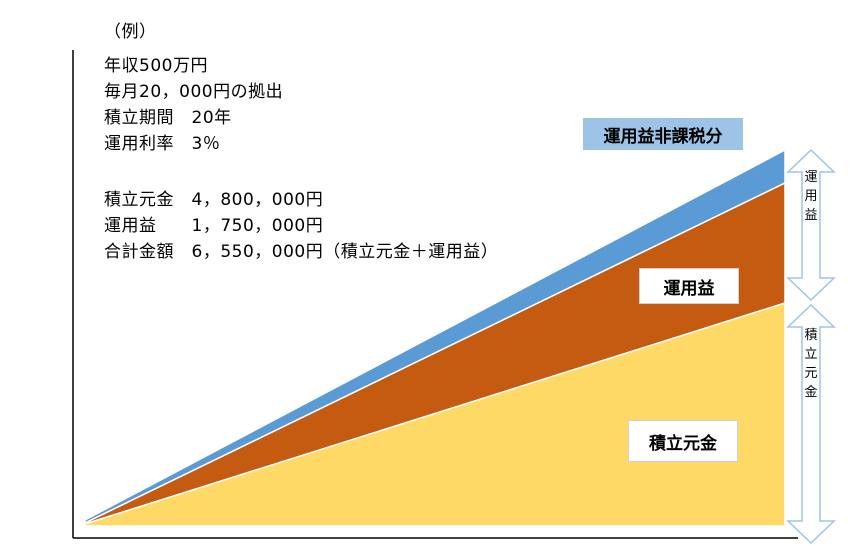  What do you see at coordinates (214, 200) in the screenshot?
I see `example-line: 積立元金 4，800，000円` at bounding box center [214, 200].